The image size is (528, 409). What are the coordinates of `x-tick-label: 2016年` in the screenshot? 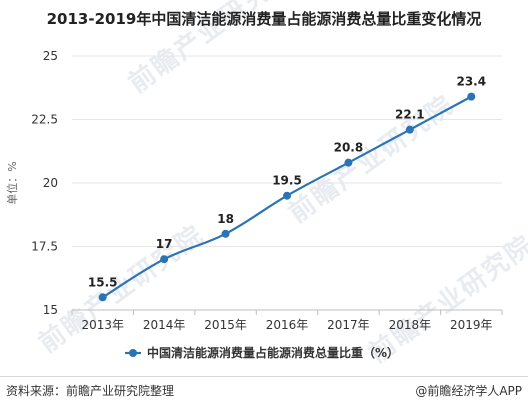 It's located at (287, 325).